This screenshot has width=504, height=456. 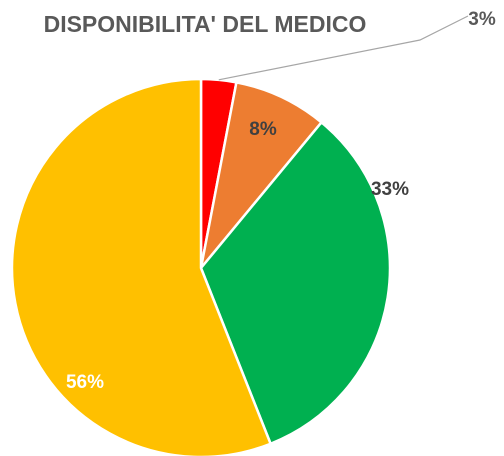 I want to click on data-label: 8%, so click(x=263, y=129).